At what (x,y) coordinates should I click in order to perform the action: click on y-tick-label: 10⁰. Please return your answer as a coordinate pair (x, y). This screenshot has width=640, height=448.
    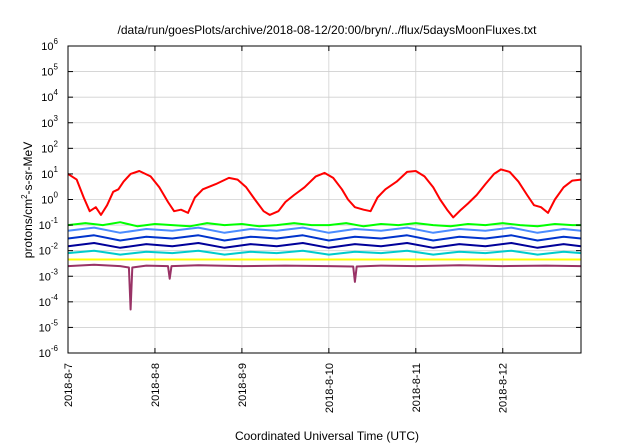
    Looking at the image, I should click on (49, 199).